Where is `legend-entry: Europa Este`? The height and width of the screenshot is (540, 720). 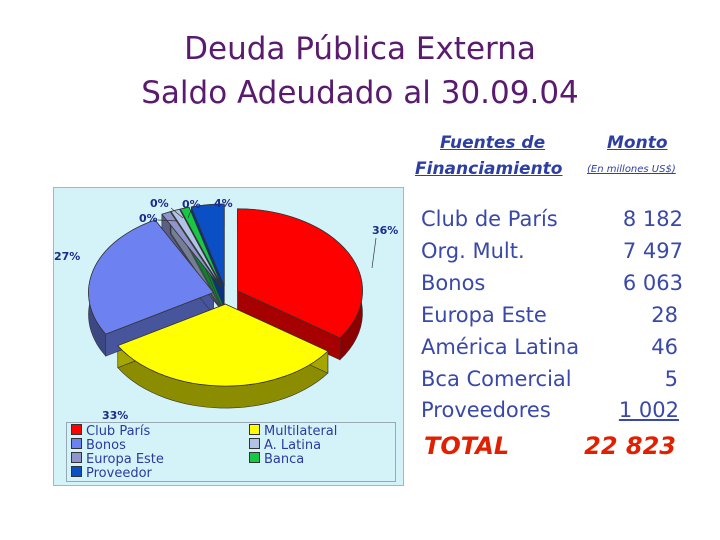
legend-entry: Europa Este is located at coordinates (117, 459).